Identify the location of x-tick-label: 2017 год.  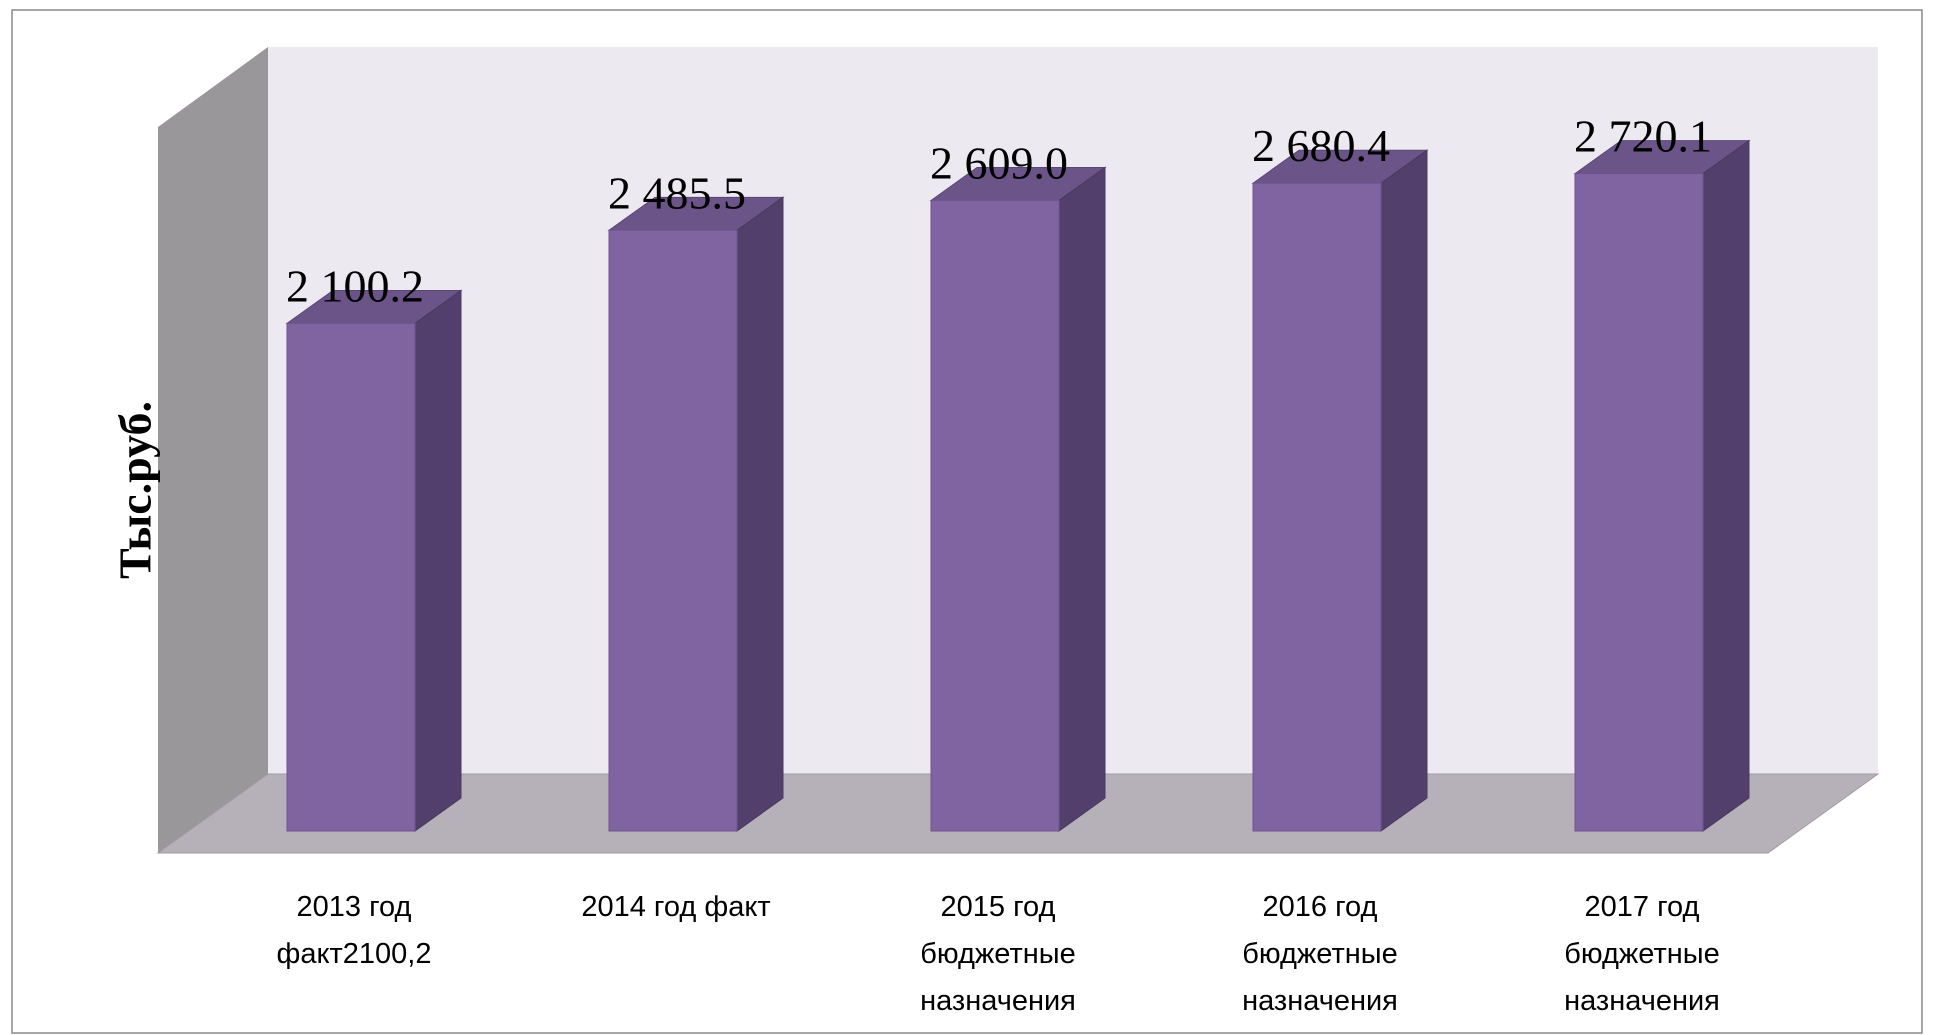
(1642, 907).